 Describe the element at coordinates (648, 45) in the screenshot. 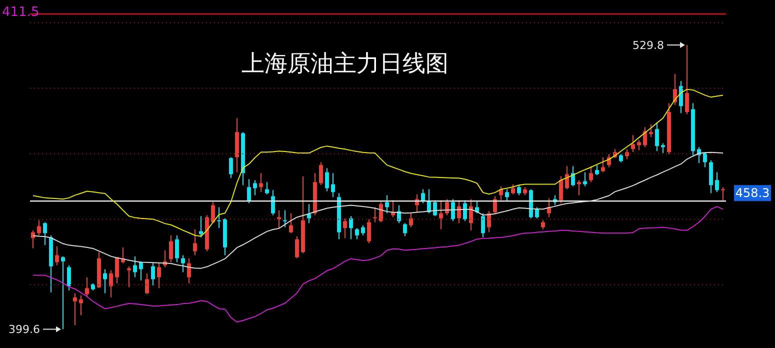

I see `annotation: 529.8` at that location.